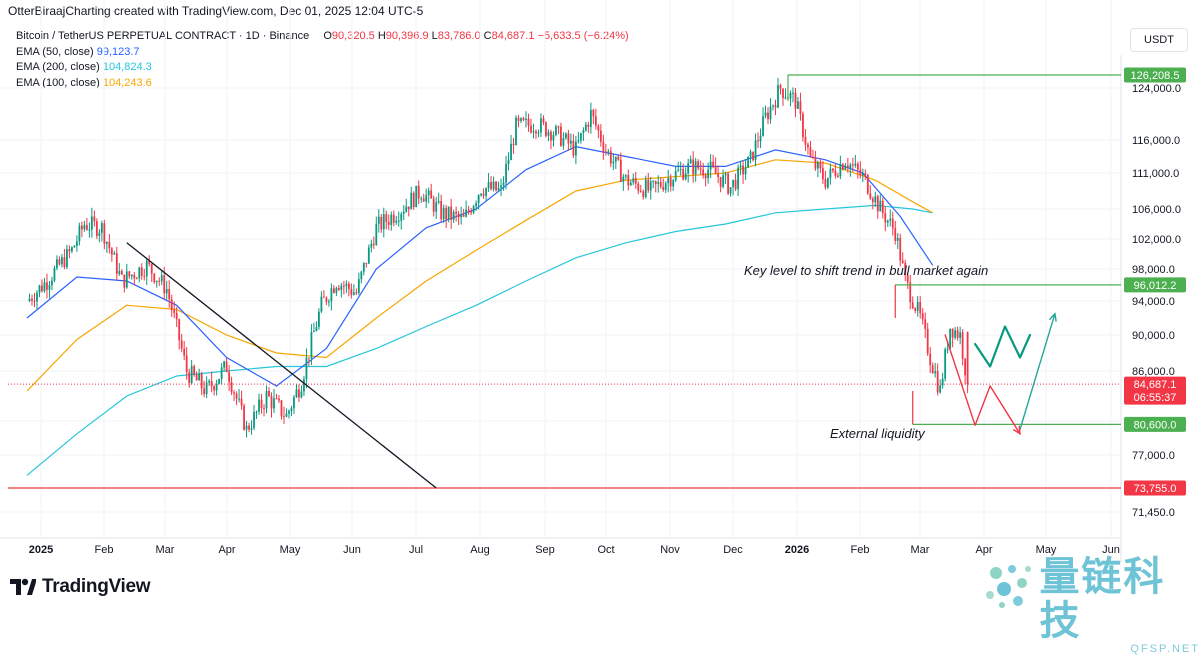 This screenshot has width=1200, height=655. I want to click on indicator-ema50: EMA (50, close) 99,123.7, so click(322, 53).